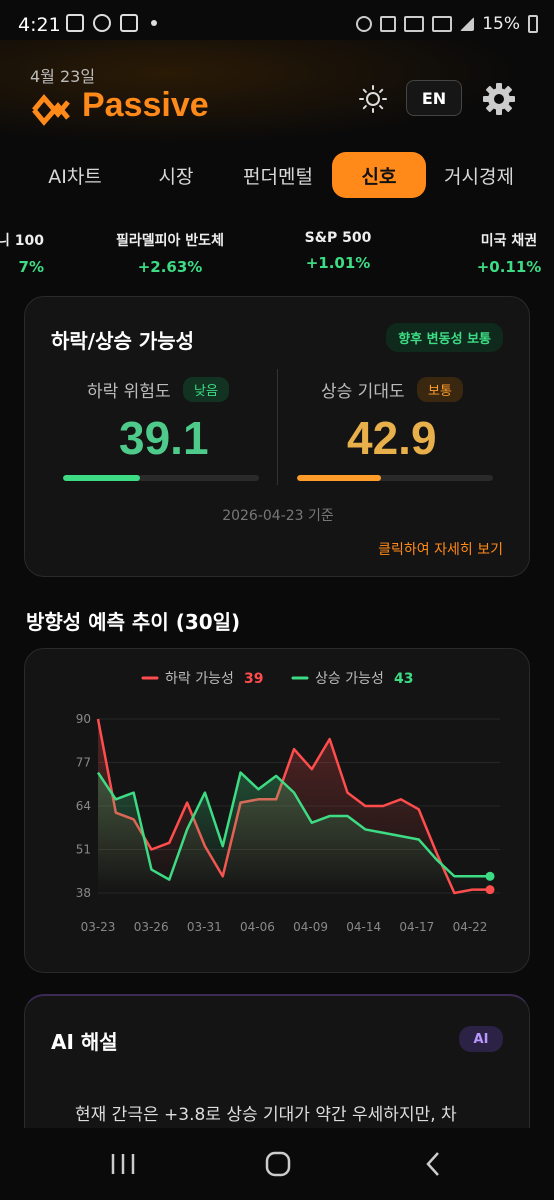  Describe the element at coordinates (83, 850) in the screenshot. I see `y-tick-label: 51` at that location.